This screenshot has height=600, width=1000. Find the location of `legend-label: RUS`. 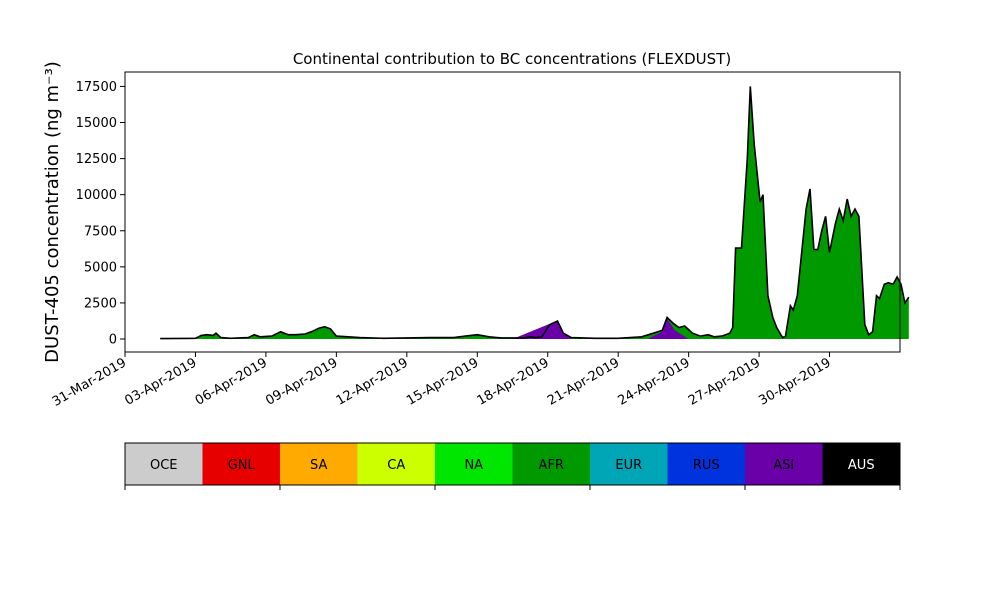

legend-label: RUS is located at coordinates (706, 465).